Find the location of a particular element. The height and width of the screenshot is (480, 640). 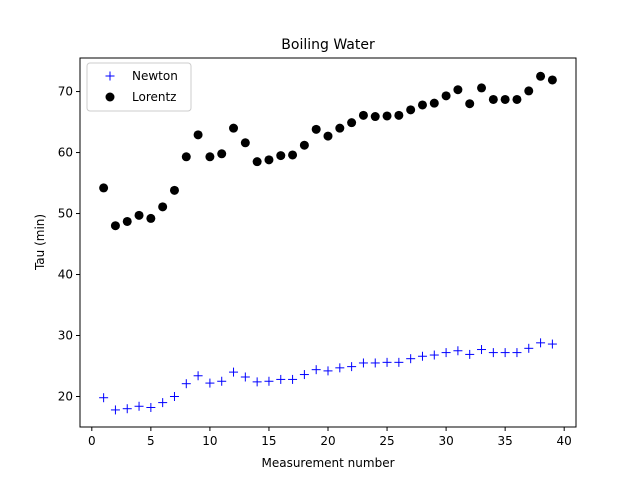

y-tick-label: 70 is located at coordinates (65, 92).